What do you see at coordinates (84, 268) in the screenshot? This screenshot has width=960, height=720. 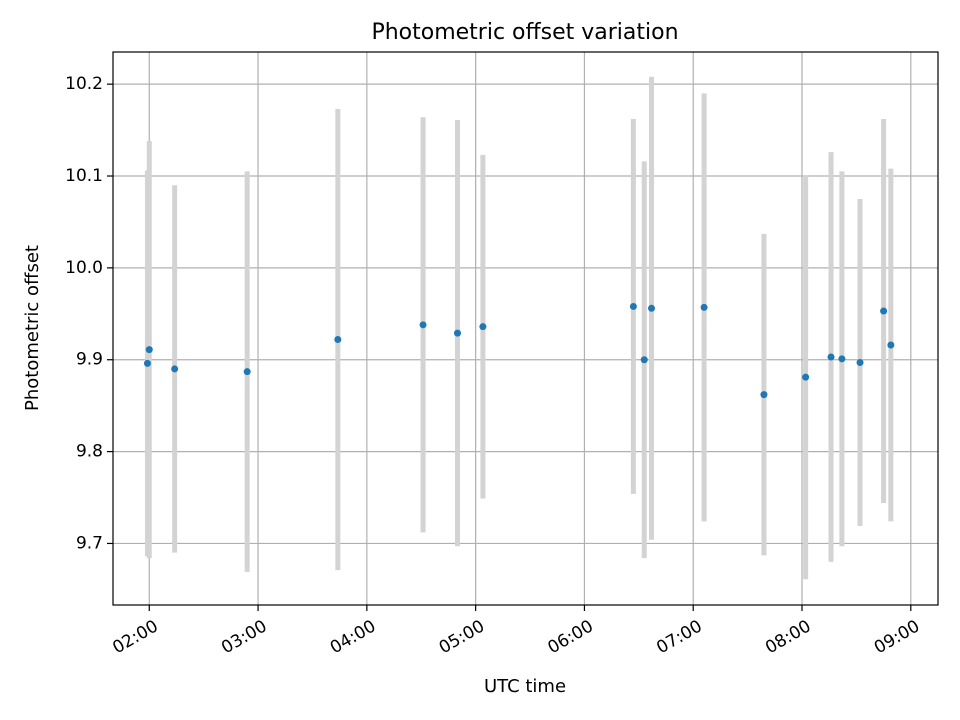 I see `y-tick-label: 10.0` at bounding box center [84, 268].